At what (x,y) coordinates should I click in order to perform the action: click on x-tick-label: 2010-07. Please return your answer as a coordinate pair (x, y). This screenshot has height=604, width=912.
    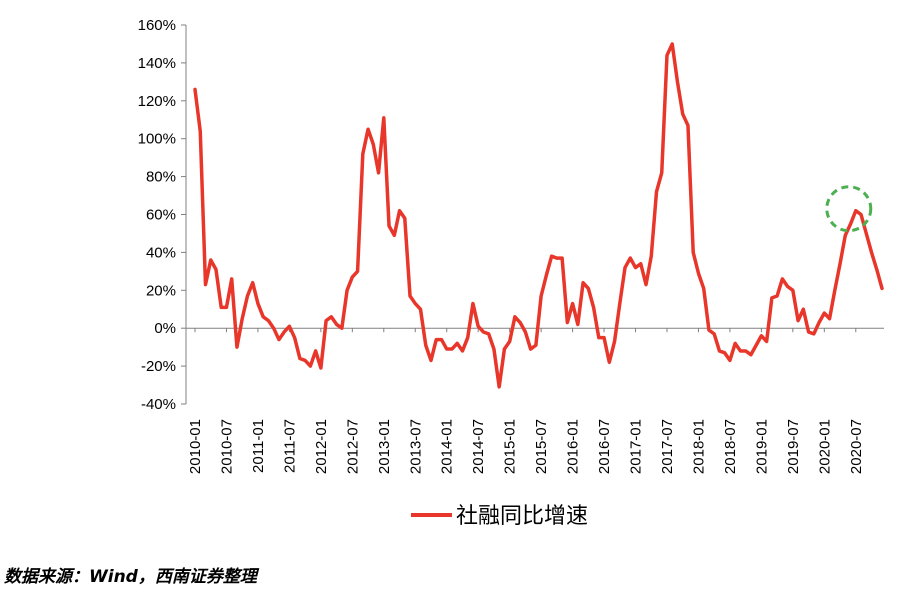
    Looking at the image, I should click on (226, 446).